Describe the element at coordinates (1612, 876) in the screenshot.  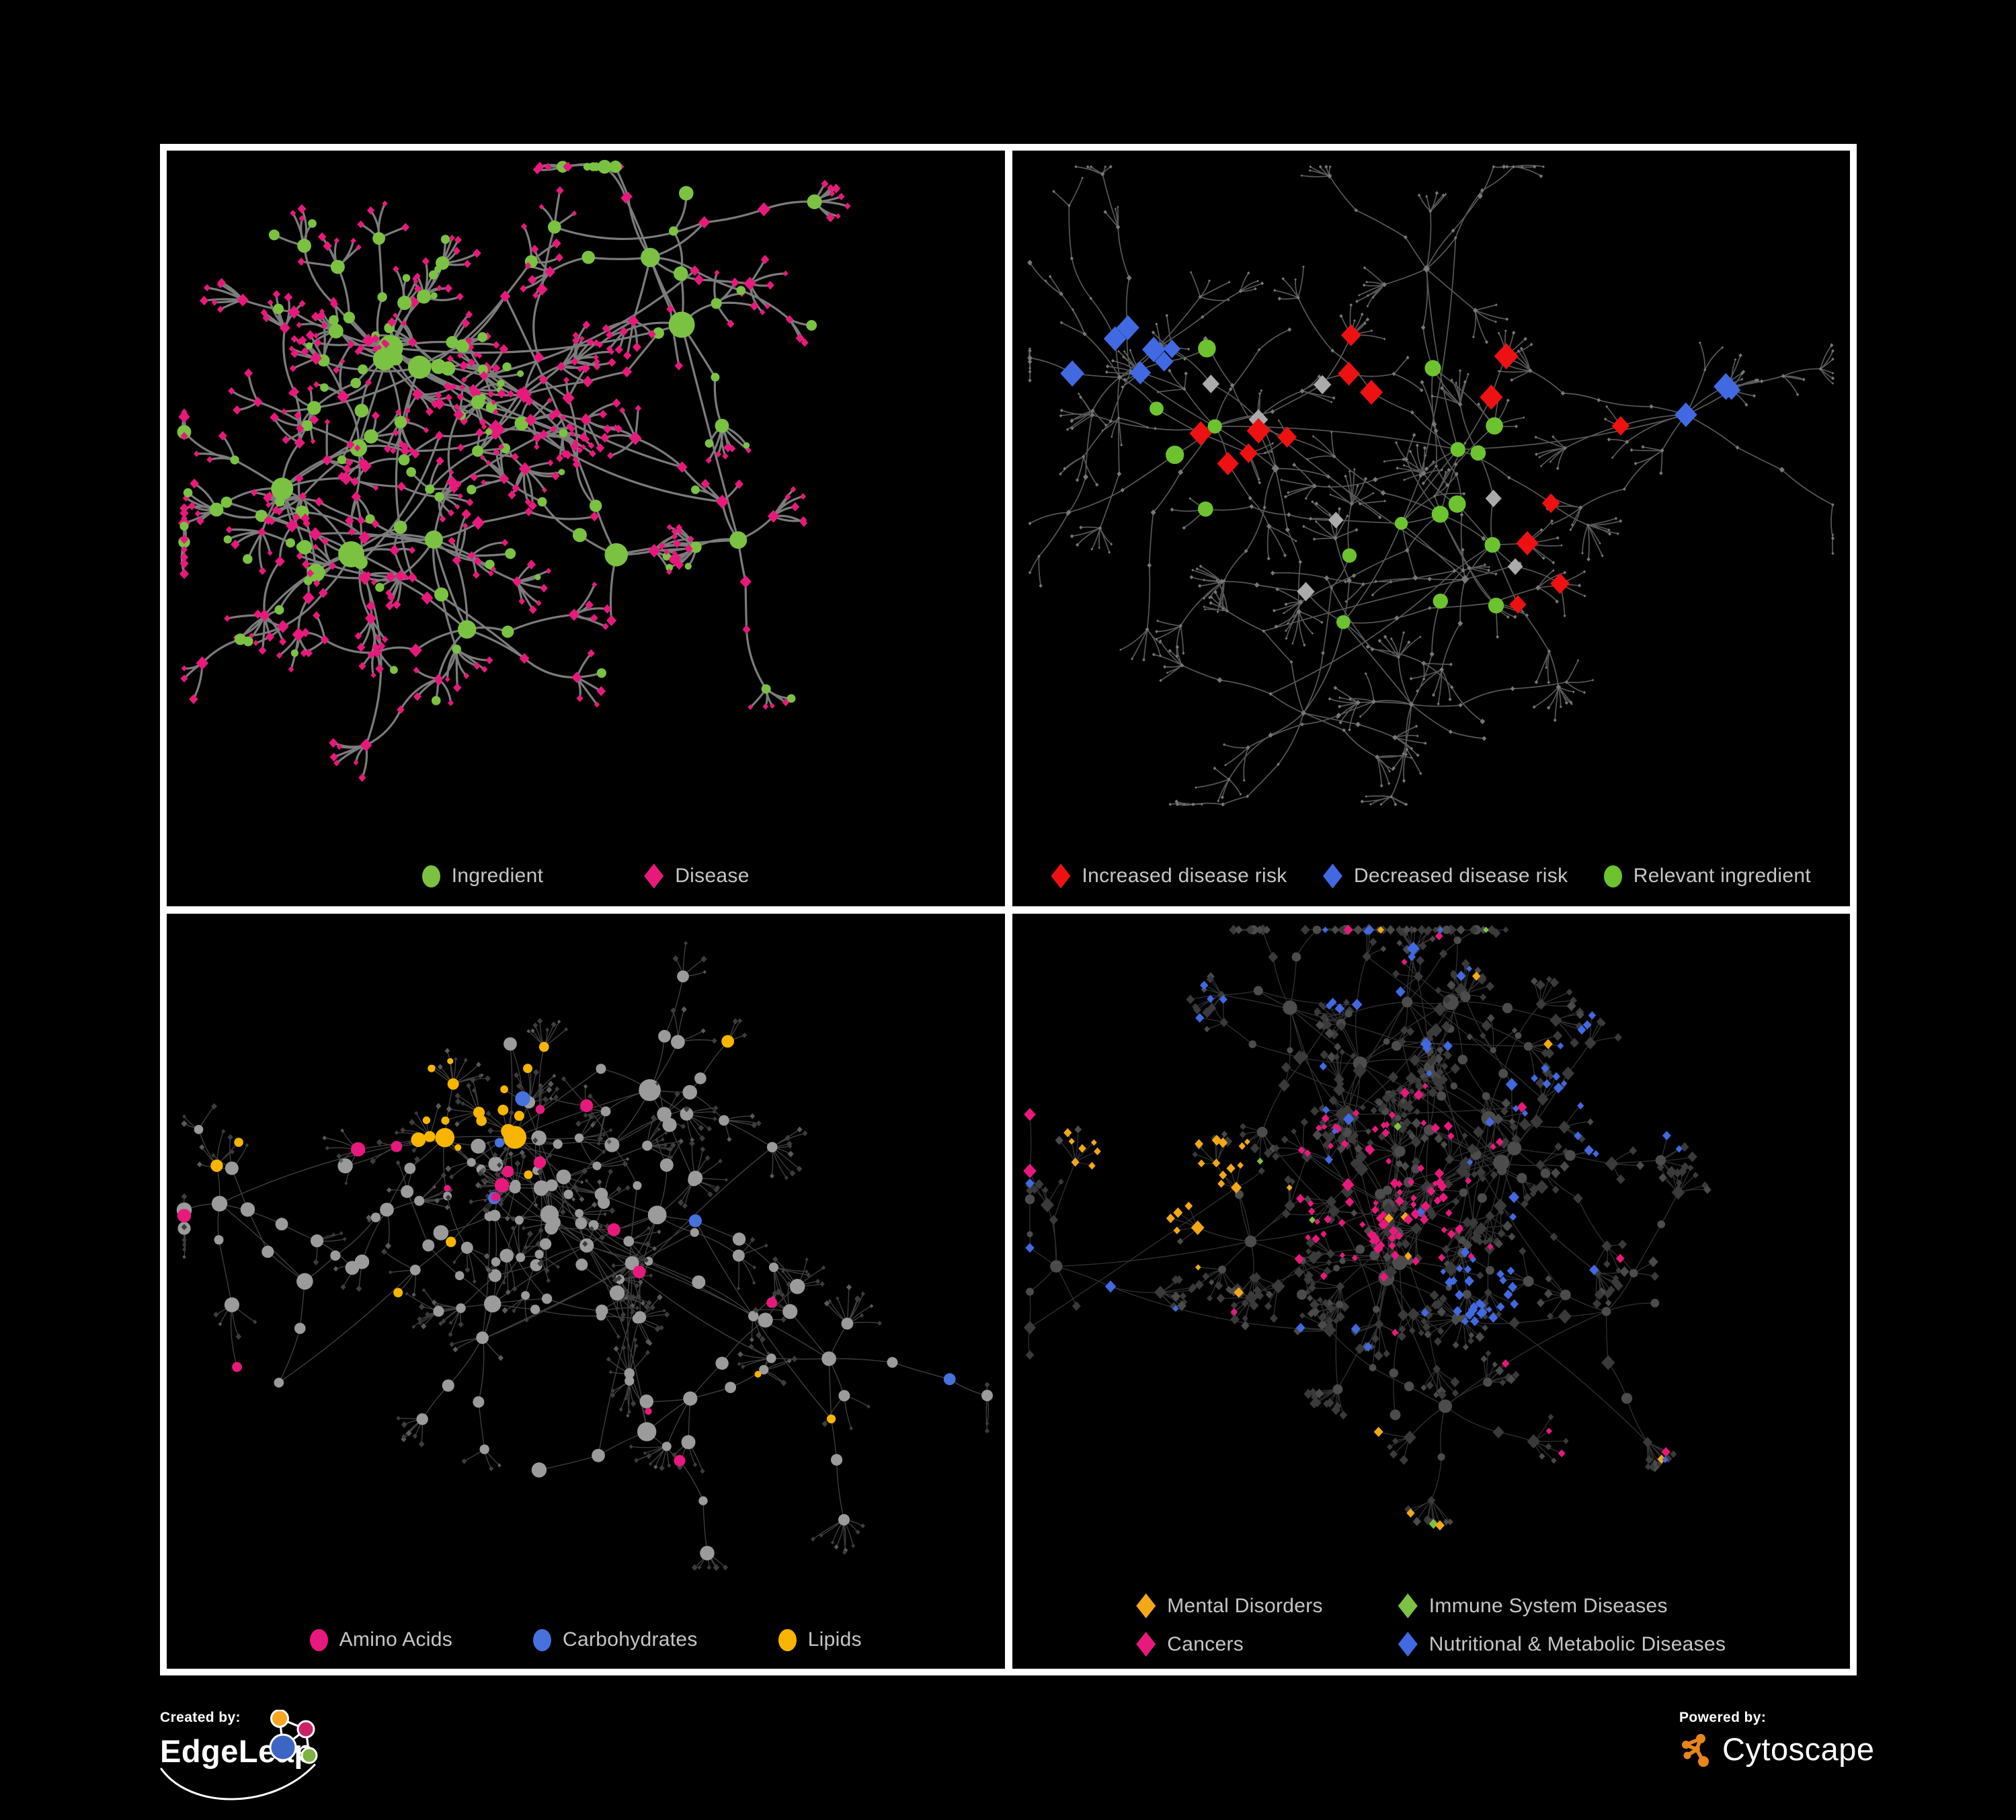
I see `relevant-ingredient-circle-icon` at that location.